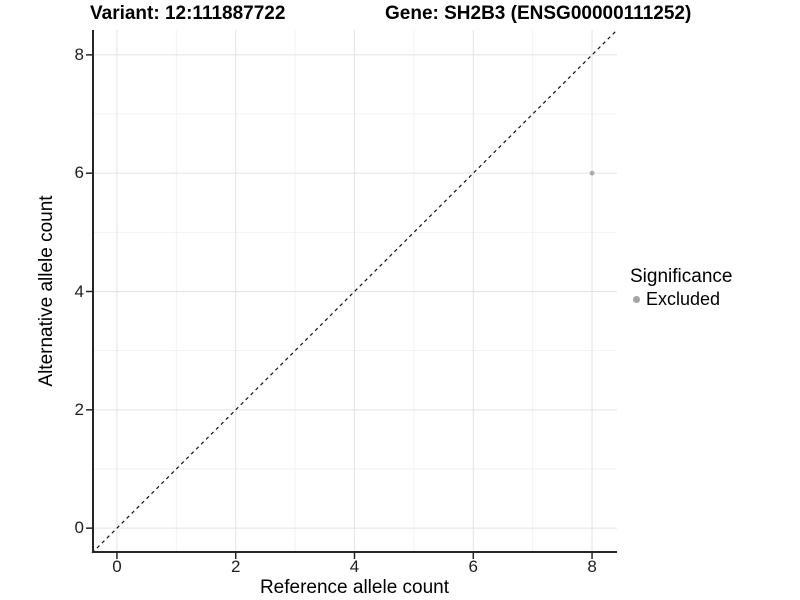 This screenshot has height=600, width=800. What do you see at coordinates (354, 587) in the screenshot?
I see `x-axis-title: Reference allele count` at bounding box center [354, 587].